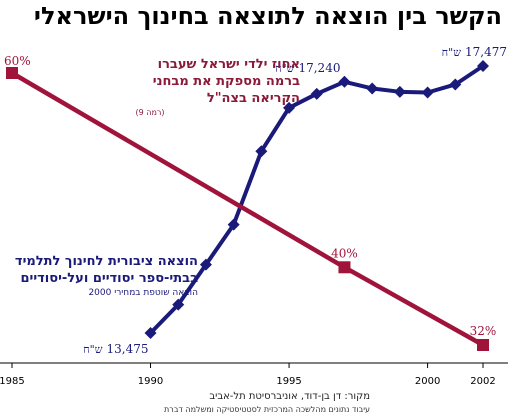 This screenshot has height=419, width=508. I want to click on reading-note-level: (רמה 9), so click(150, 112).